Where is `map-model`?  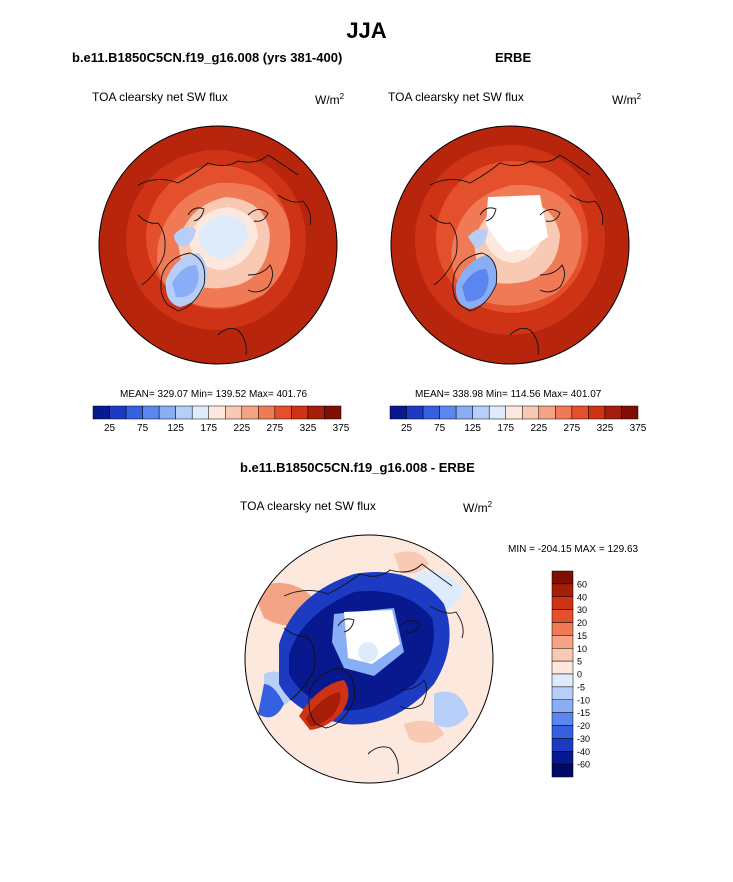 map-model is located at coordinates (218, 245).